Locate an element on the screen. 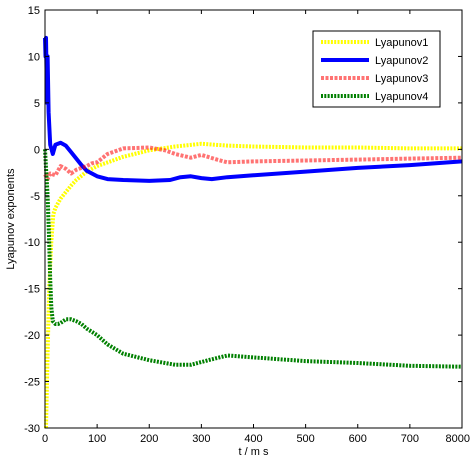  x-axis-label: t / m s is located at coordinates (254, 452).